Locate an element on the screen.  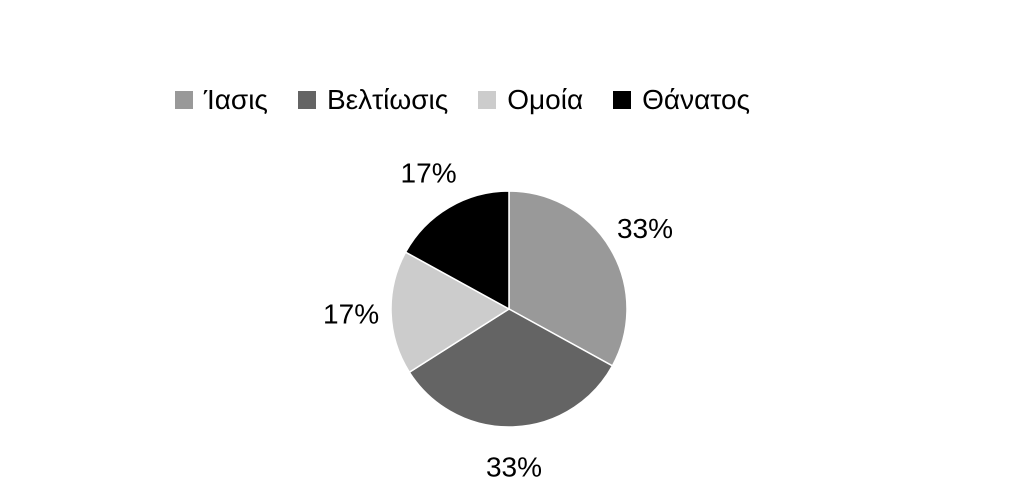
data-label-omoia: 17% is located at coordinates (351, 313).